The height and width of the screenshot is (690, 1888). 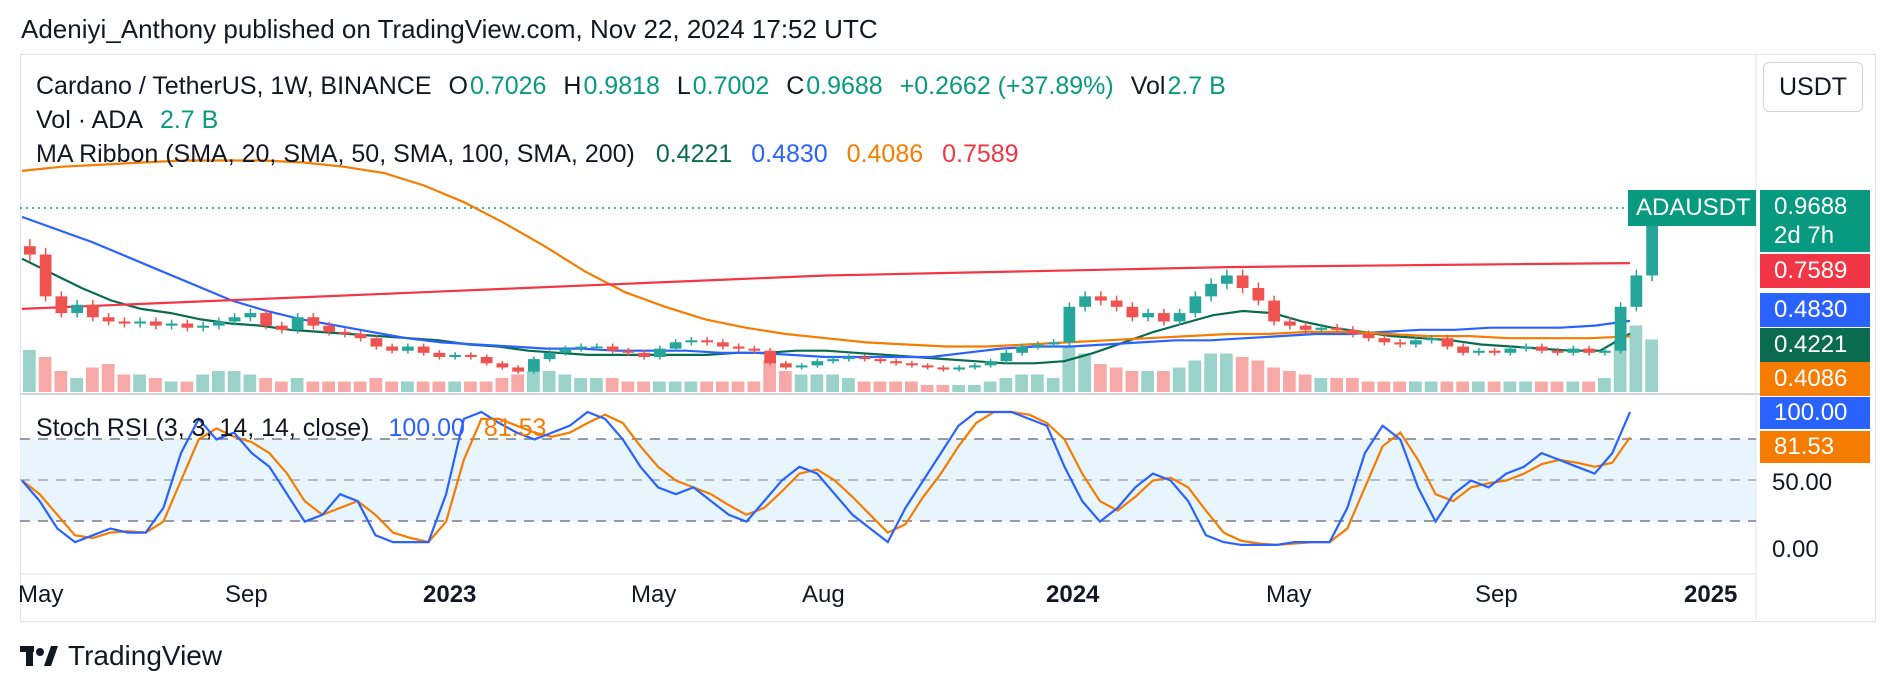 I want to click on open-value: 0.7026, so click(x=508, y=86).